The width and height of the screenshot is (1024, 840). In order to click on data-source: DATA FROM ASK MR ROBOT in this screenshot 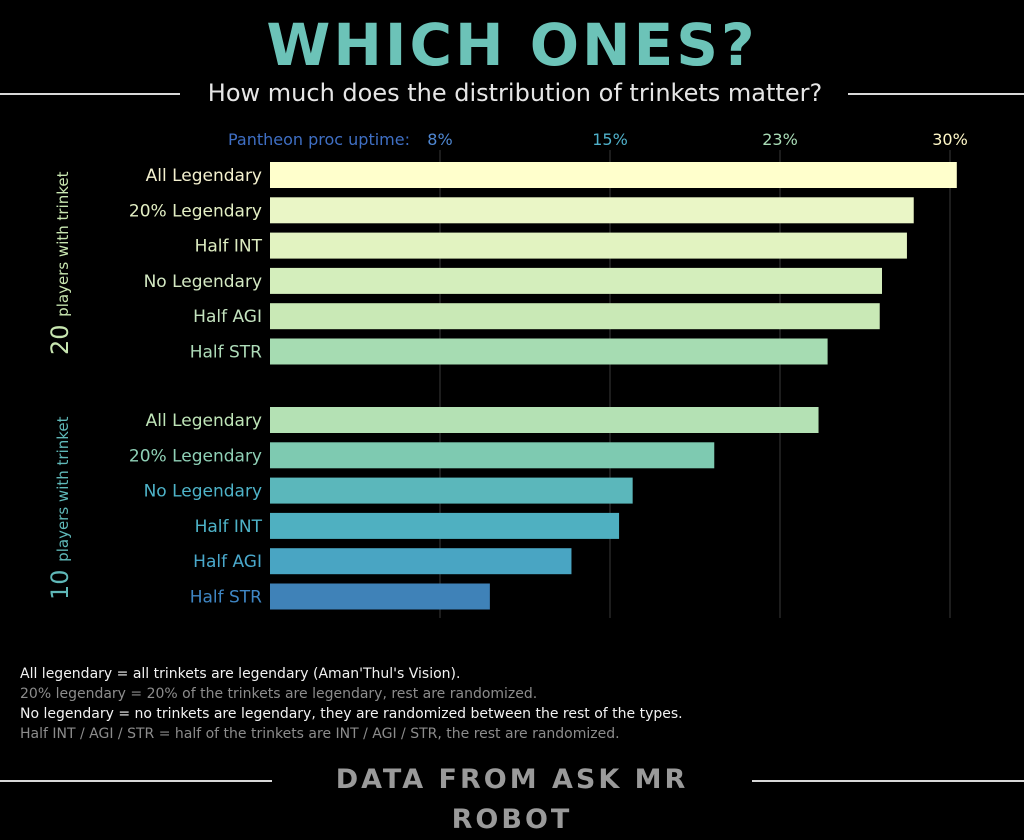, I will do `click(512, 799)`.